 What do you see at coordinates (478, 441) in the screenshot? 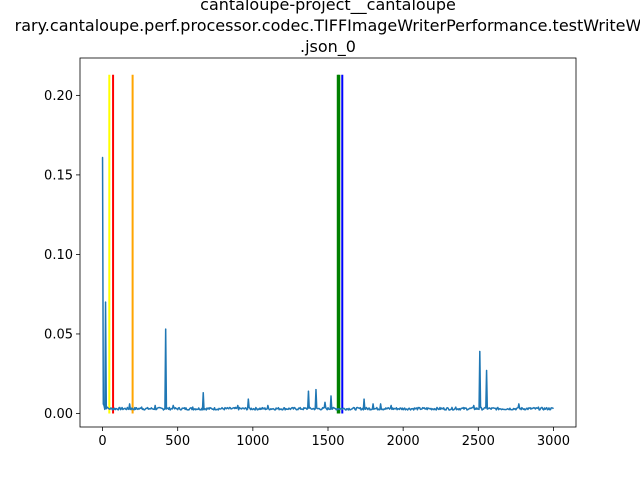
I see `x-tick-label-5: 2500` at bounding box center [478, 441].